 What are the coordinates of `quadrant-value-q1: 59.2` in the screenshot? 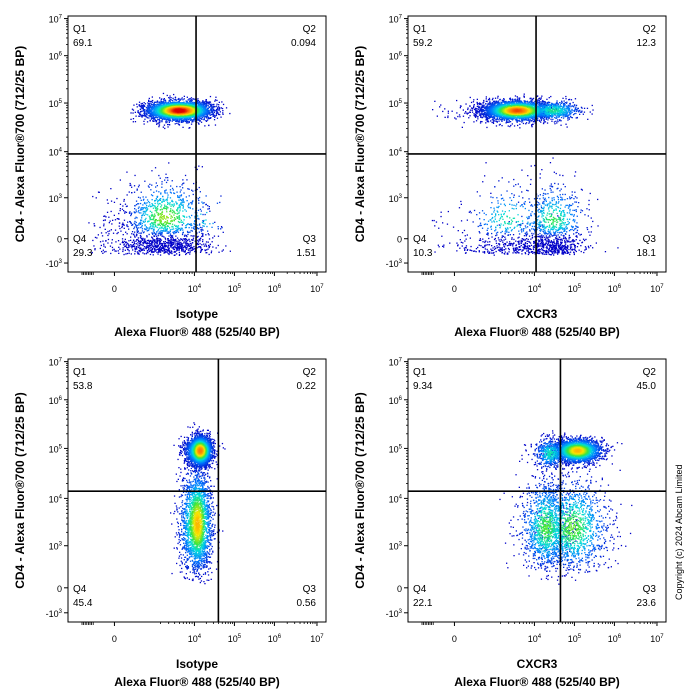 It's located at (423, 43).